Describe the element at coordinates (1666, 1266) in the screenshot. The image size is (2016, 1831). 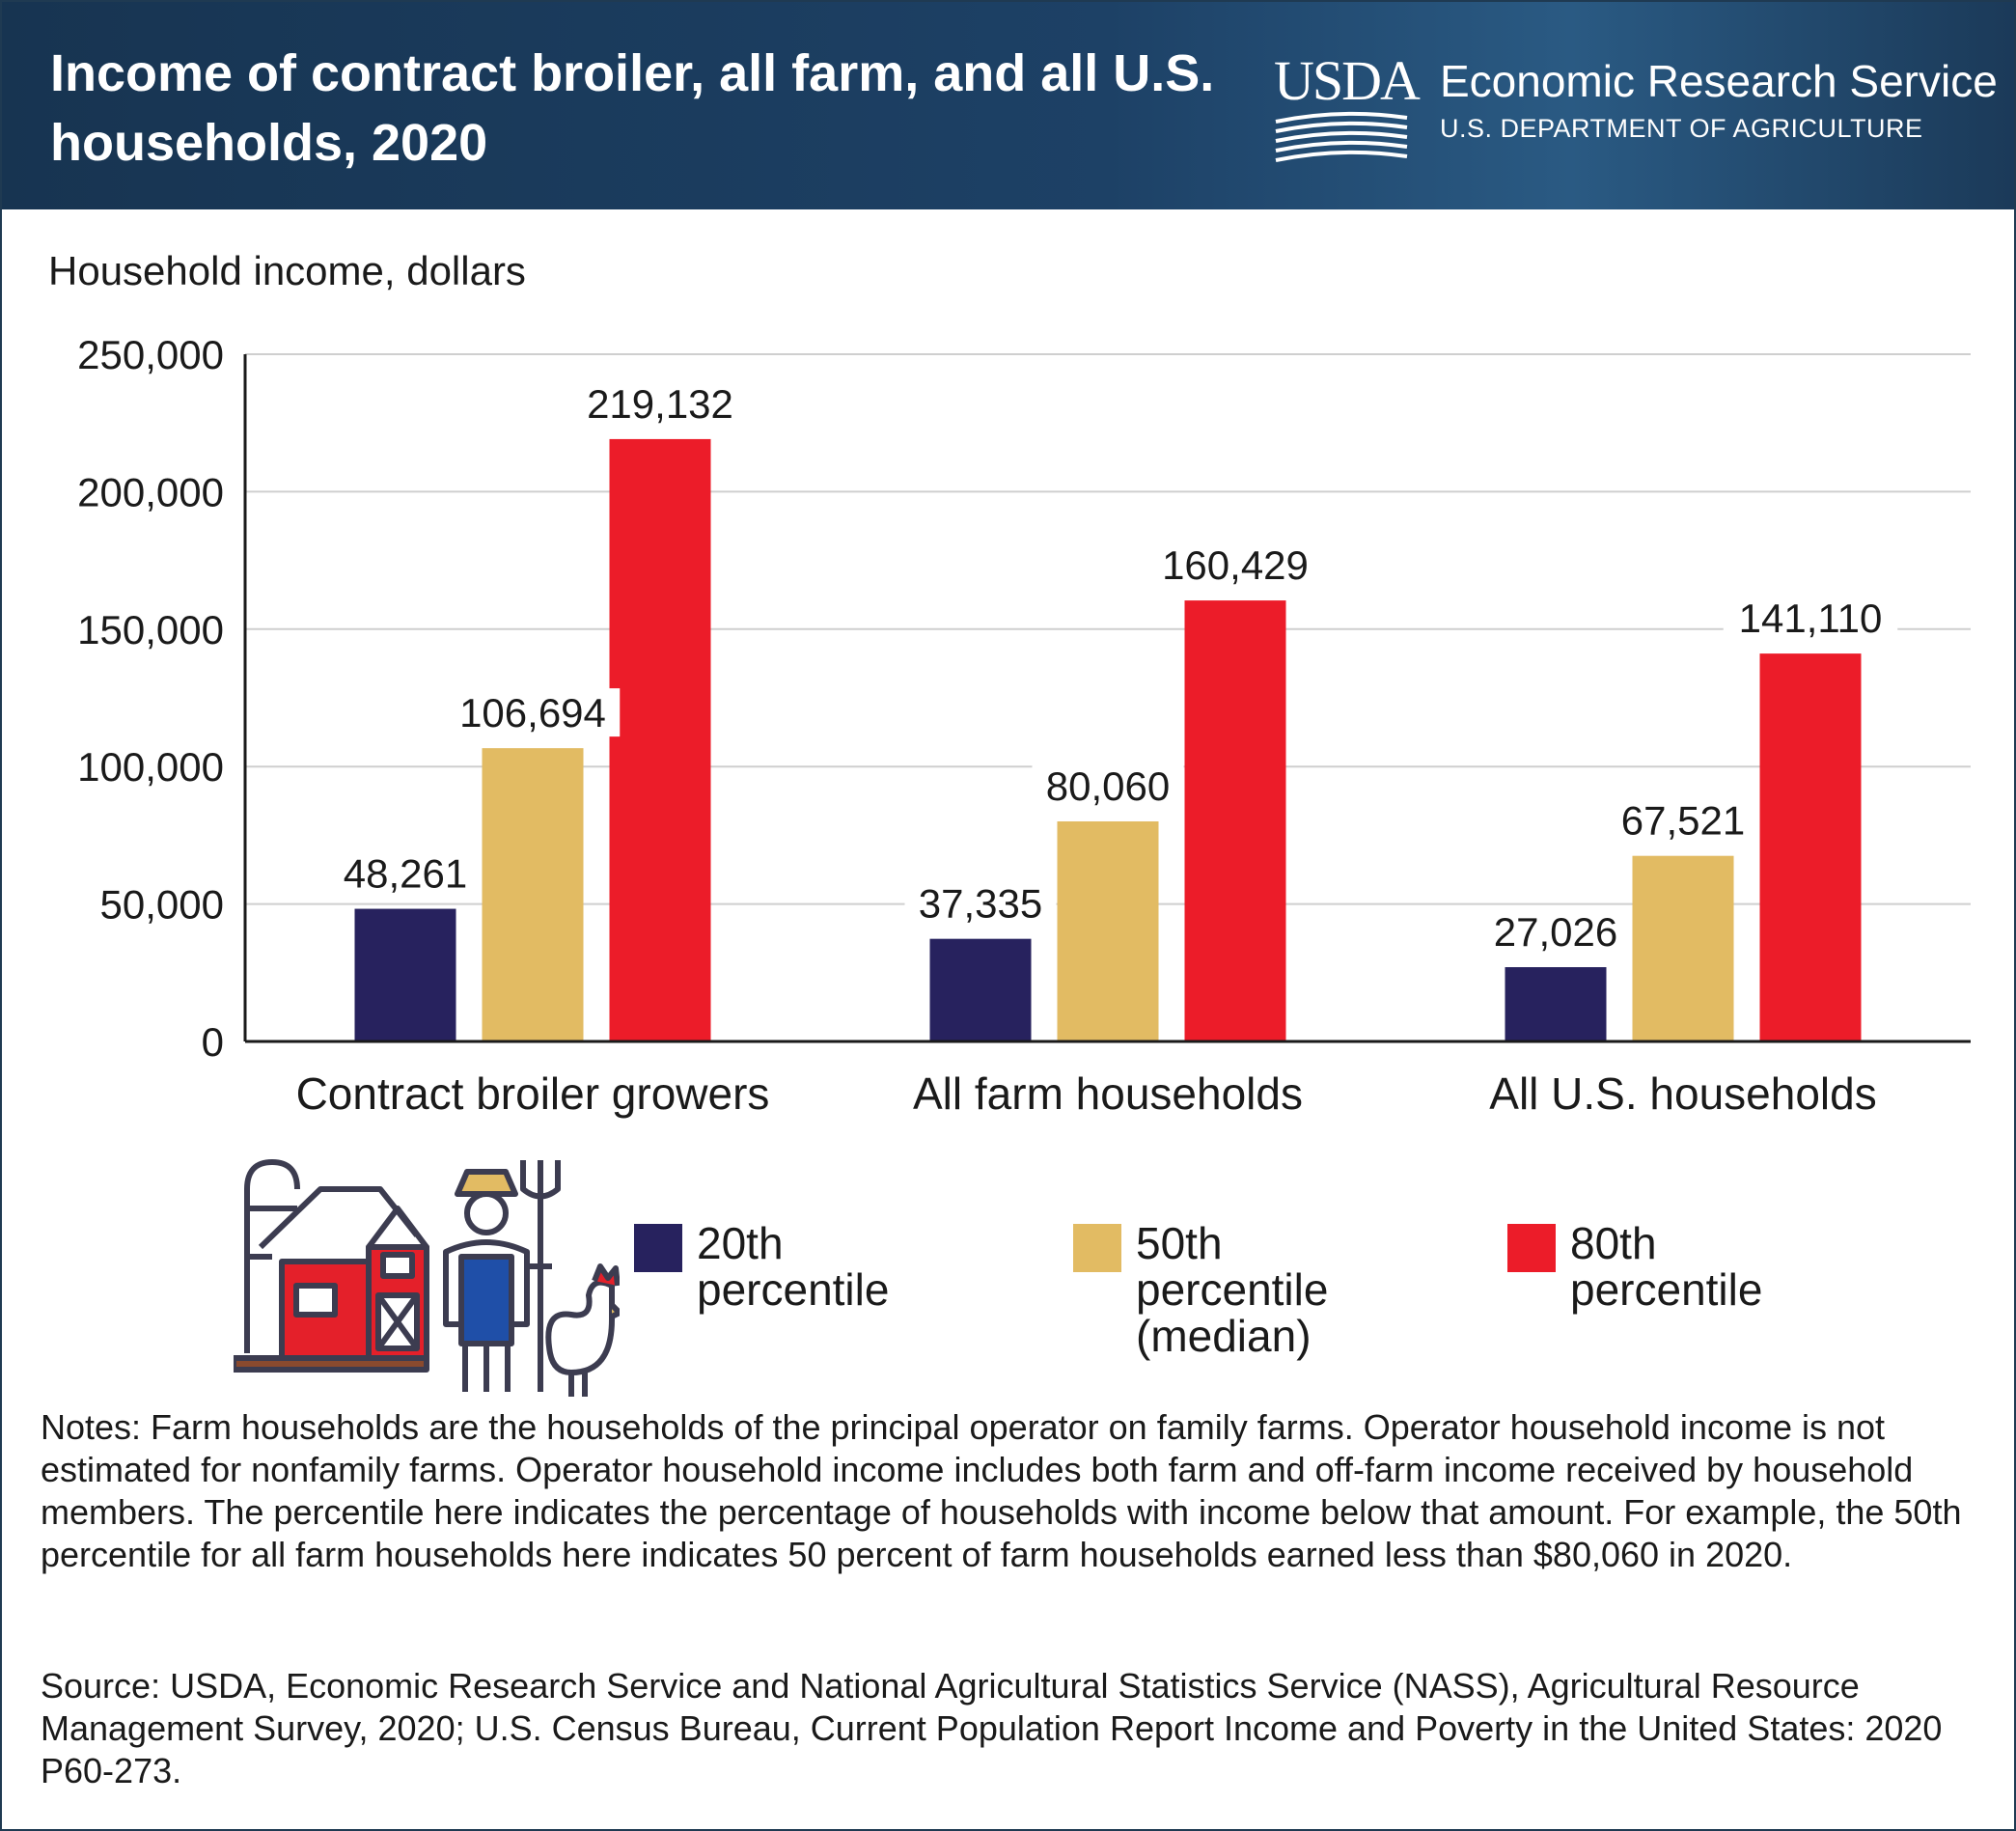
I see `legend-label-80th: 80th percentile` at that location.